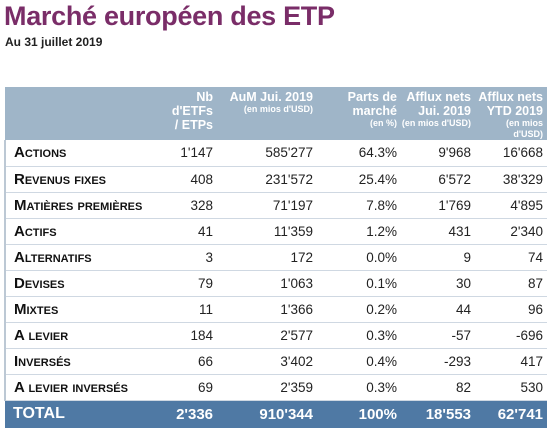 Image resolution: width=548 pixels, height=432 pixels. I want to click on cell-flow-jul: -293, so click(438, 361).